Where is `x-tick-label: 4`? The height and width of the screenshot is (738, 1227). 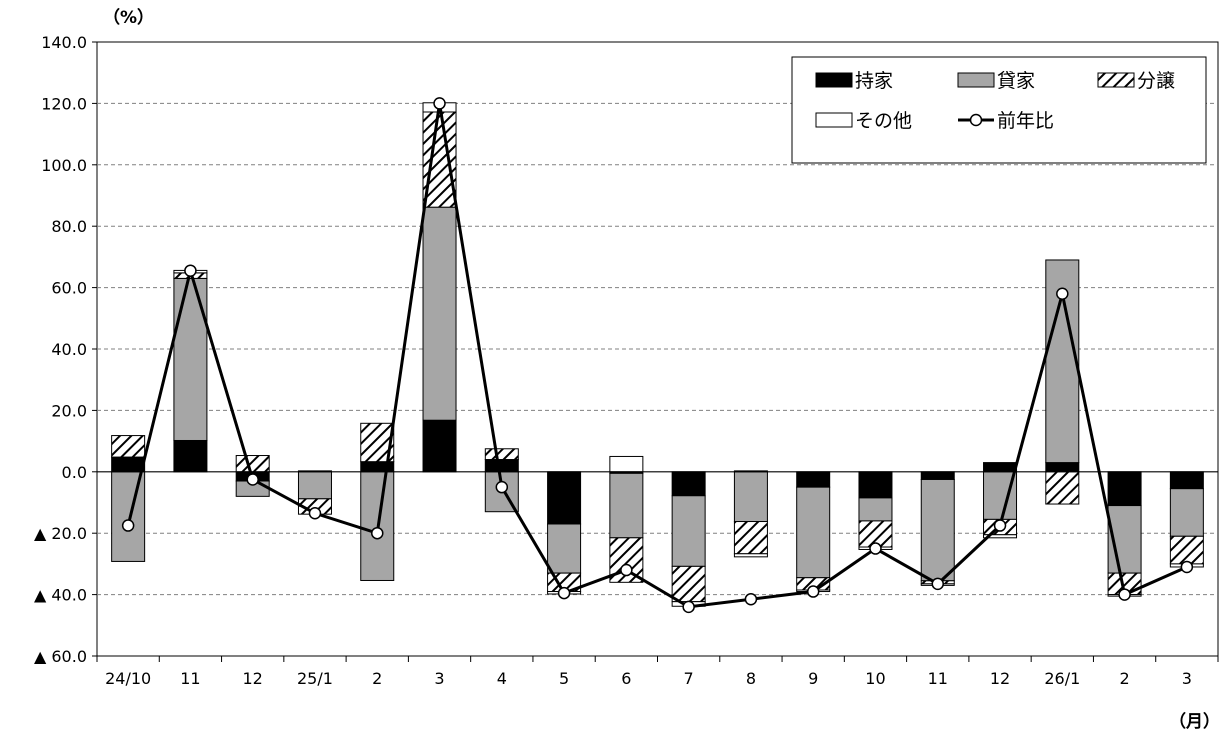 x-tick-label: 4 is located at coordinates (502, 678).